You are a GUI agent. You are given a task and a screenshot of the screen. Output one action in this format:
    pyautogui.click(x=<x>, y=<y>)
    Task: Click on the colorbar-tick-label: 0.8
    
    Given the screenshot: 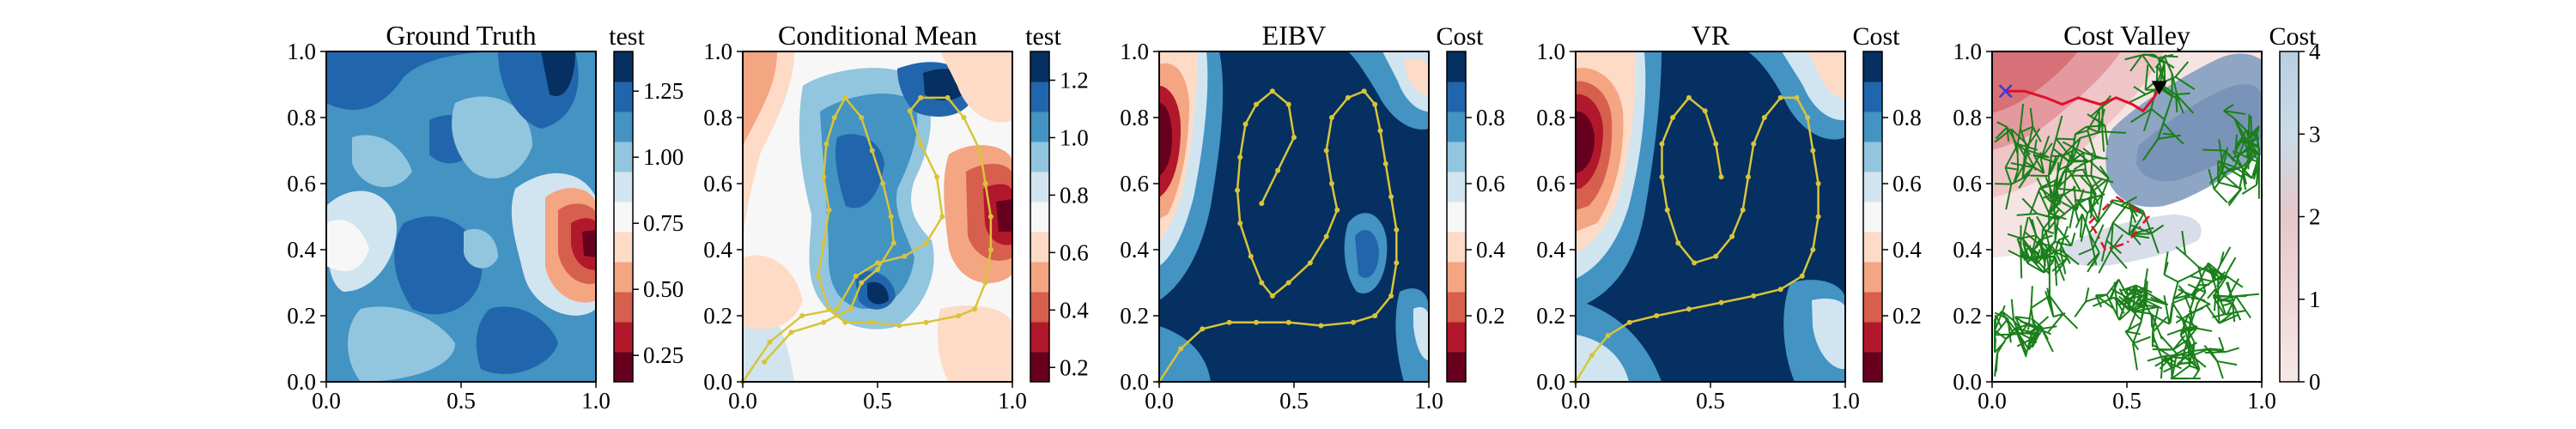 What is the action you would take?
    pyautogui.click(x=1074, y=195)
    